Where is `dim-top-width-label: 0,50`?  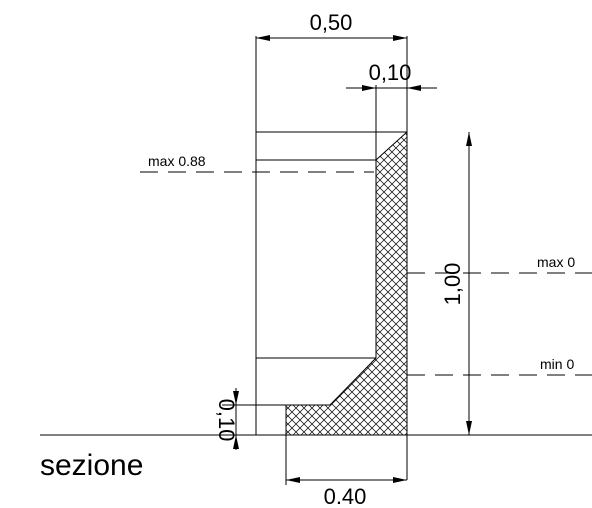
dim-top-width-label: 0,50 is located at coordinates (331, 22).